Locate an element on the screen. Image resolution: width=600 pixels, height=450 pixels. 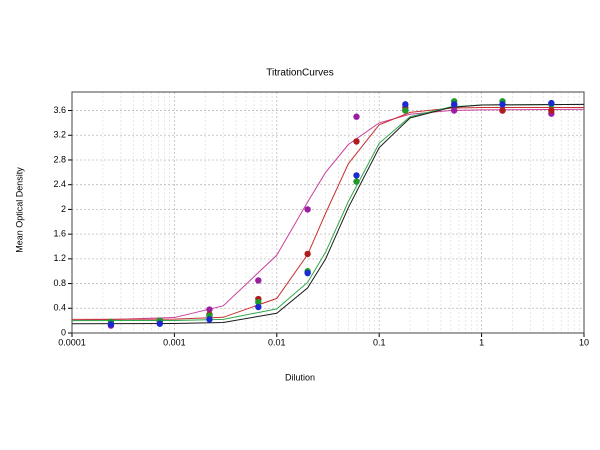
x-tick-label: 0.0001 is located at coordinates (72, 342).